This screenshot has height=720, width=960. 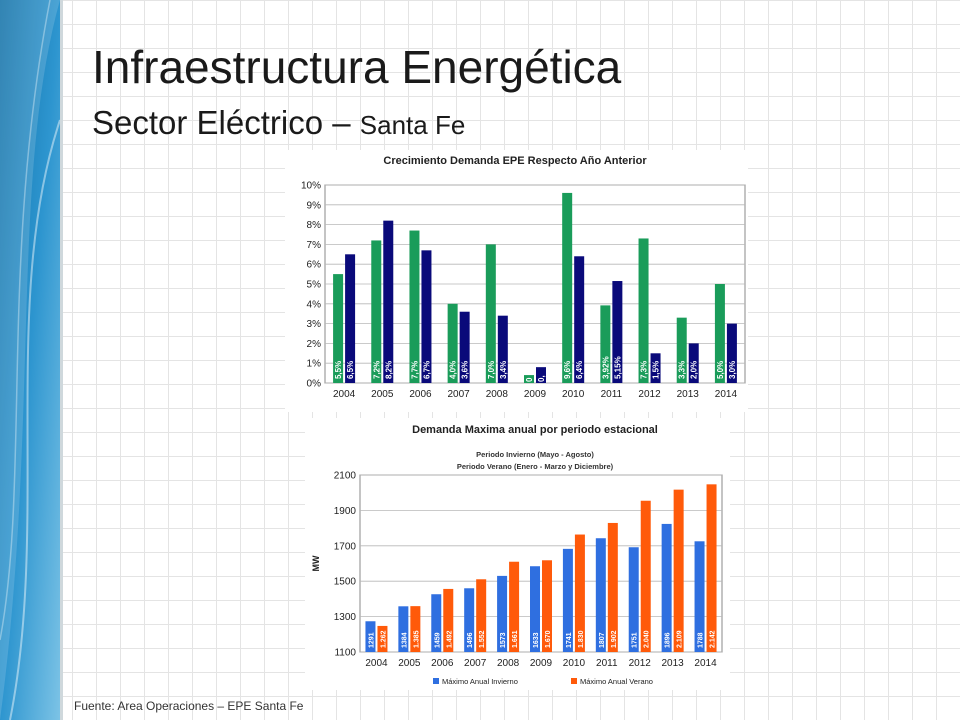 What do you see at coordinates (414, 370) in the screenshot?
I see `data-label: 7,7%` at bounding box center [414, 370].